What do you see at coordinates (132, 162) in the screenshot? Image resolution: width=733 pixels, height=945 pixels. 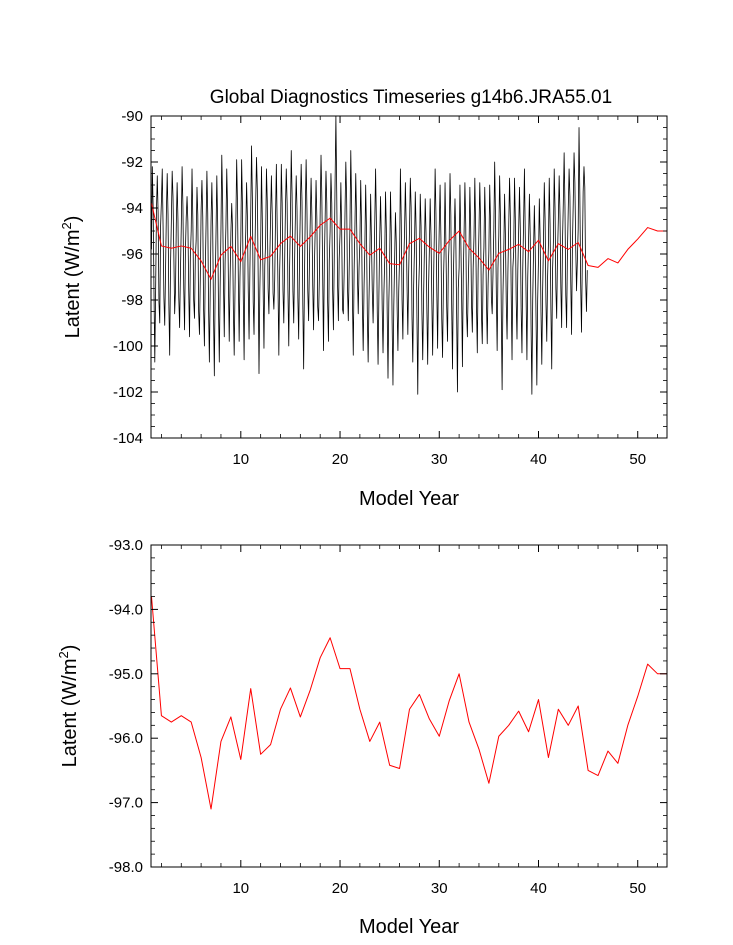 I see `y-tick-label: -92` at bounding box center [132, 162].